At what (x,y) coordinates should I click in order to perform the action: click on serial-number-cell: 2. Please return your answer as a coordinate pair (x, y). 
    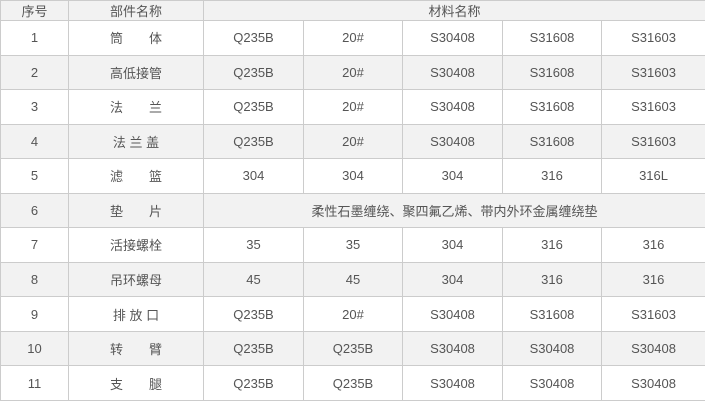
    Looking at the image, I should click on (34, 72).